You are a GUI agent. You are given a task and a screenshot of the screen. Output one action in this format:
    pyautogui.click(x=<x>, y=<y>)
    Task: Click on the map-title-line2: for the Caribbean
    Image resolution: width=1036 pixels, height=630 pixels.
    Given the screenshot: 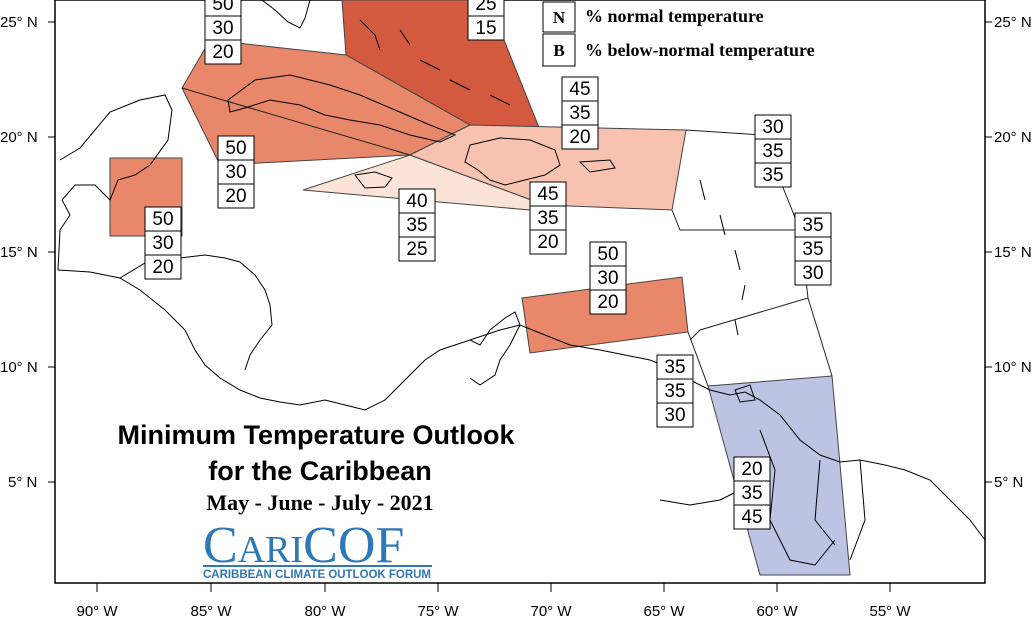 What is the action you would take?
    pyautogui.click(x=320, y=471)
    